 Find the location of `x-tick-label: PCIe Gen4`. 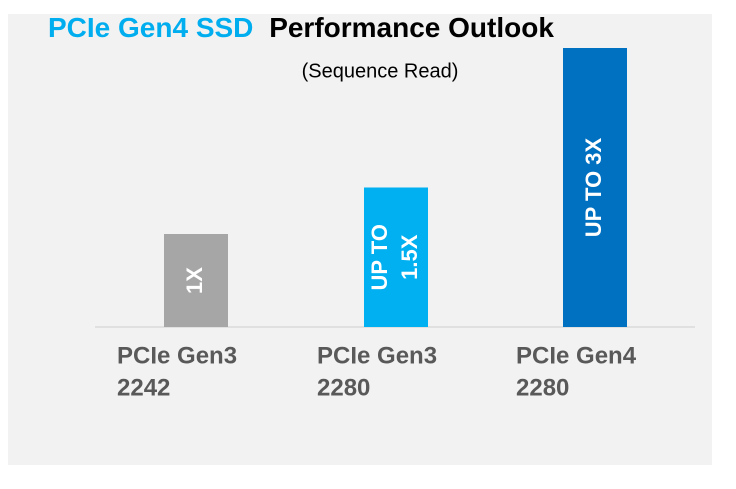

x-tick-label: PCIe Gen4 is located at coordinates (576, 355).